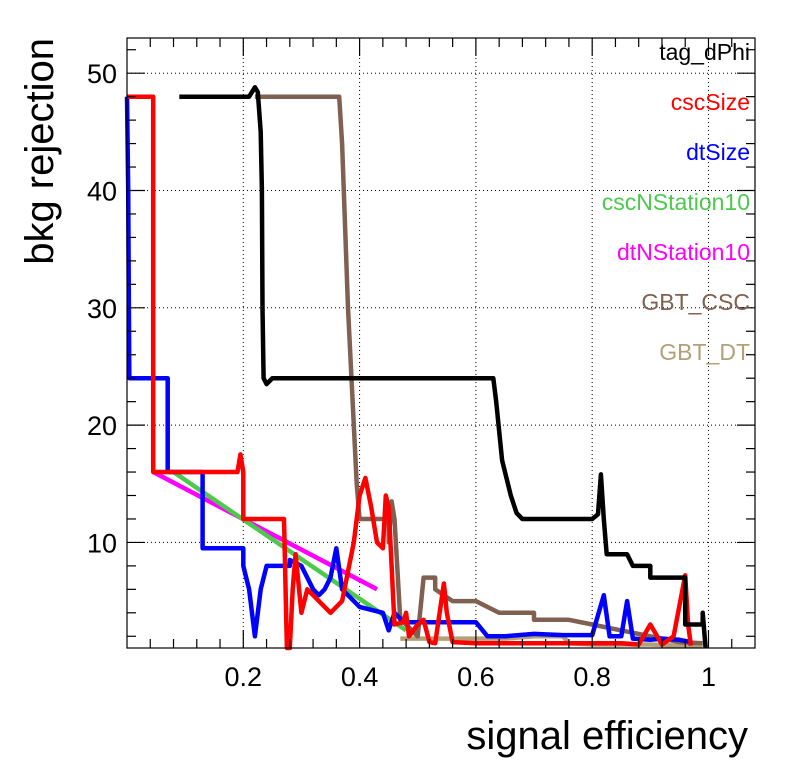  What do you see at coordinates (704, 352) in the screenshot?
I see `legend-entry-gbt-dt: GBT_DT` at bounding box center [704, 352].